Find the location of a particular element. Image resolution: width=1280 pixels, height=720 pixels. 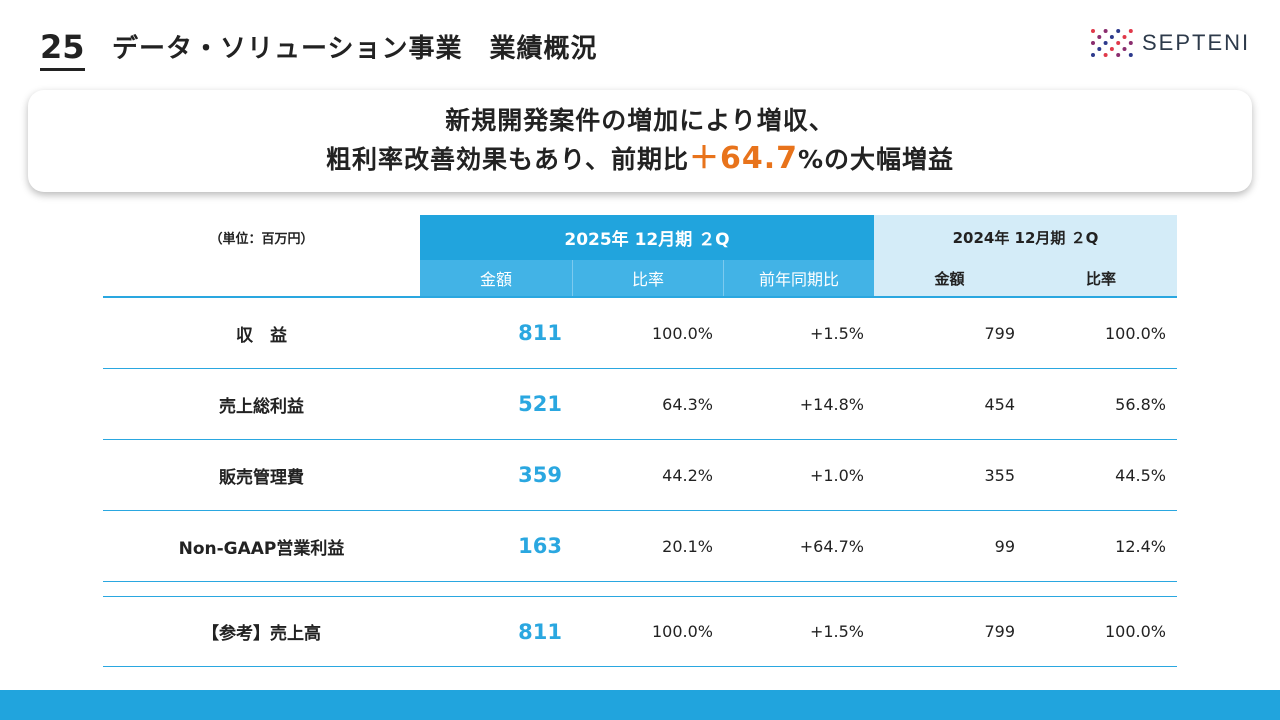

previous-period-header: 2024年 12月期 ２Q is located at coordinates (1025, 237).